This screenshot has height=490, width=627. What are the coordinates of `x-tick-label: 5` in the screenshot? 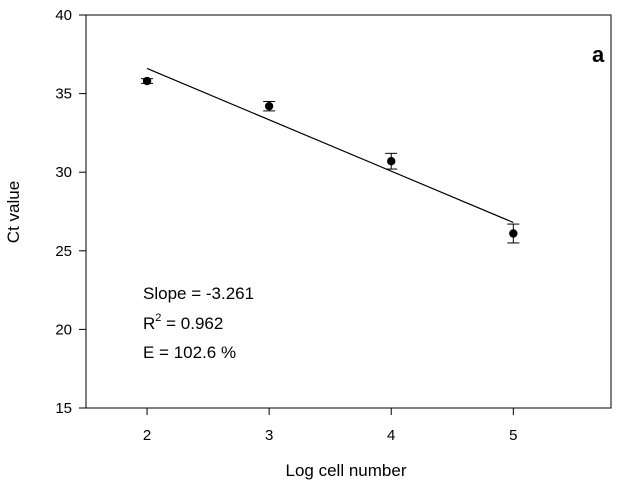 It's located at (513, 435).